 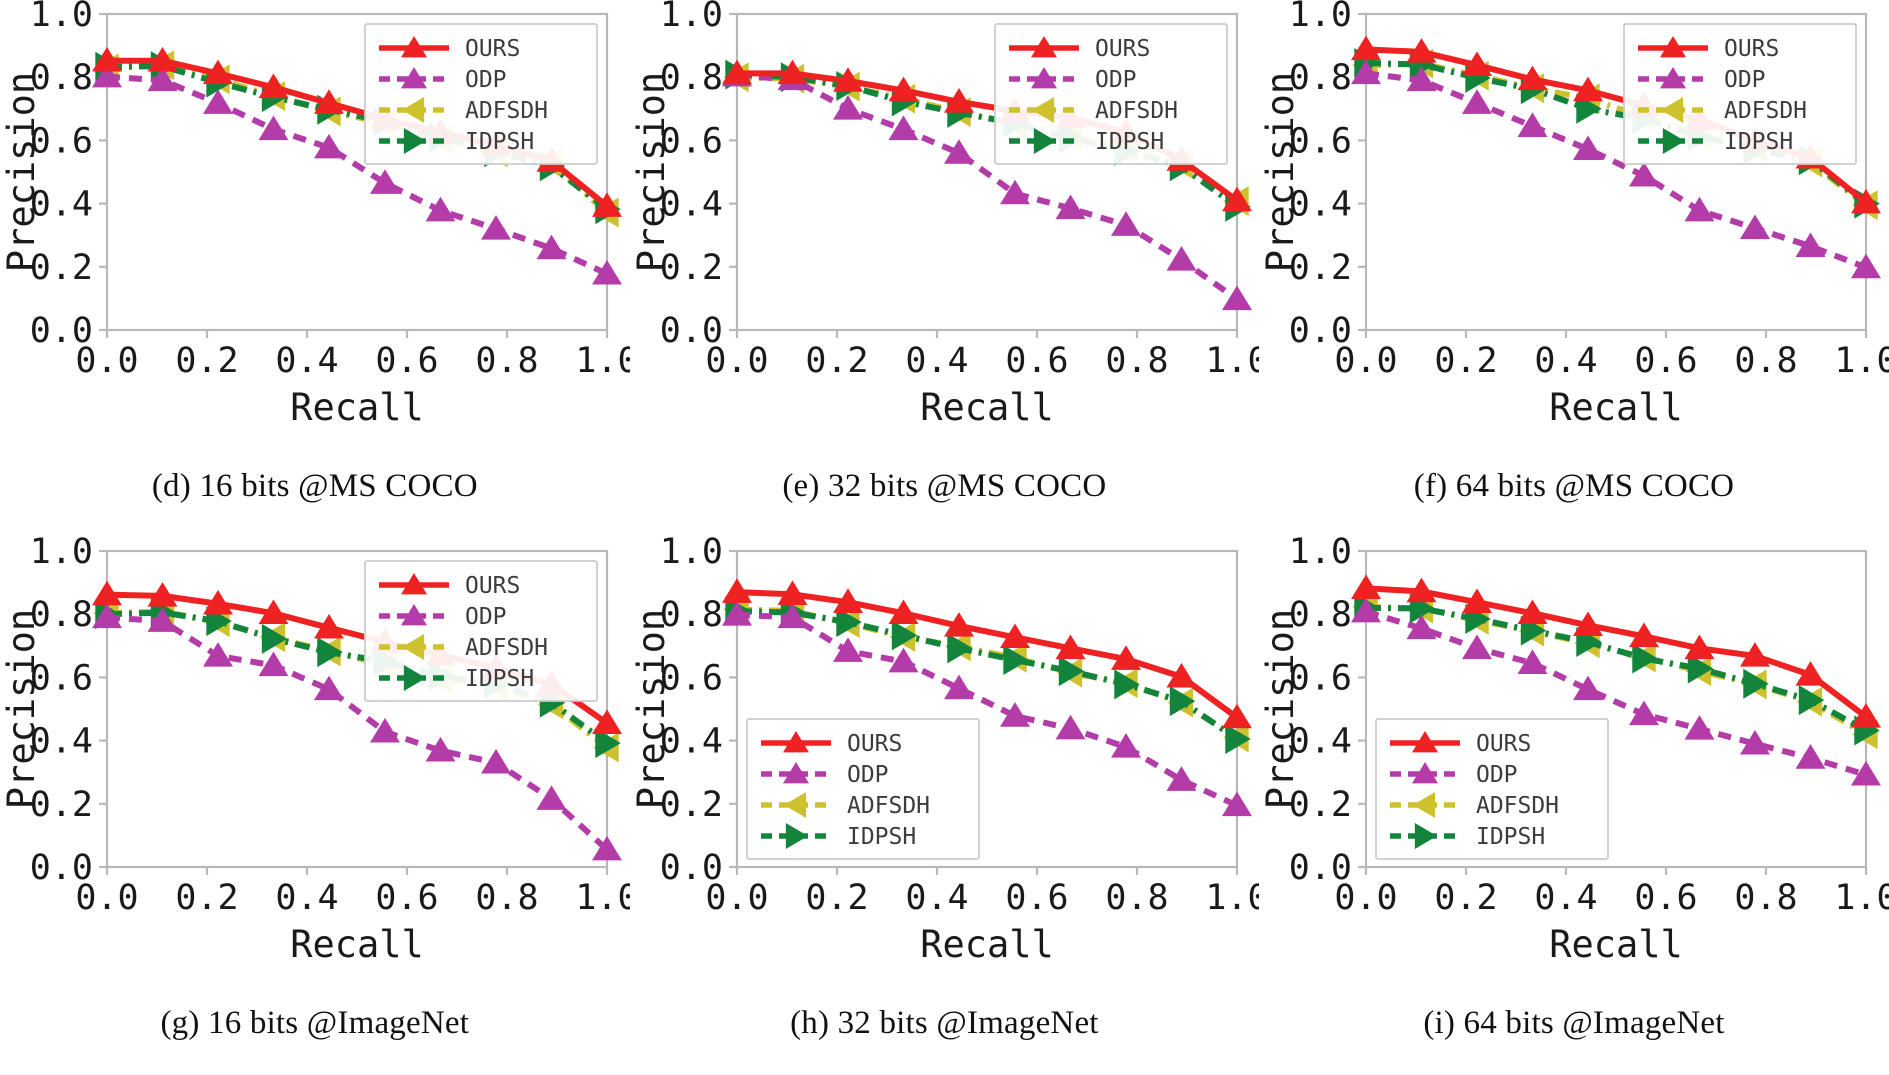 I want to click on subplot-i-caption: (i) 64 bits @ImageNet, so click(x=1574, y=1023).